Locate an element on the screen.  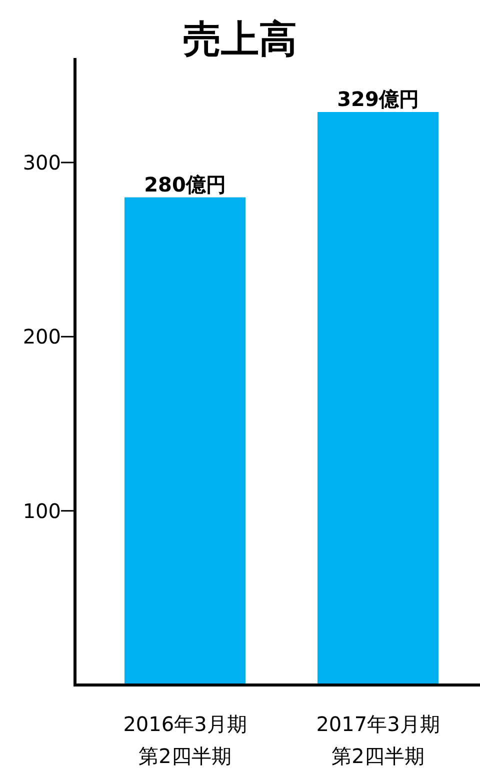
y-tick-label: 100 is located at coordinates (41, 510).